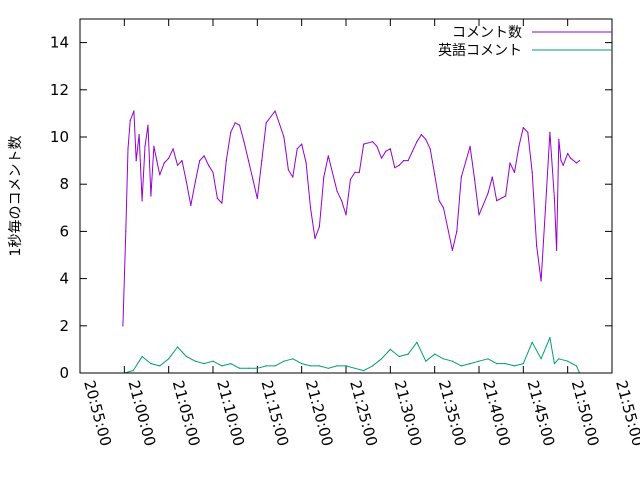  I want to click on x-tick-label: 21:20:00, so click(319, 413).